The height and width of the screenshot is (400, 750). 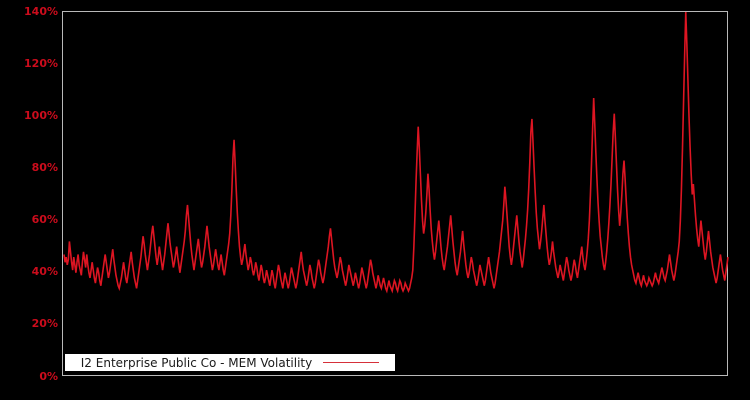 What do you see at coordinates (196, 362) in the screenshot?
I see `legend-label: I2 Enterprise Public Co - MEM Volatility` at bounding box center [196, 362].